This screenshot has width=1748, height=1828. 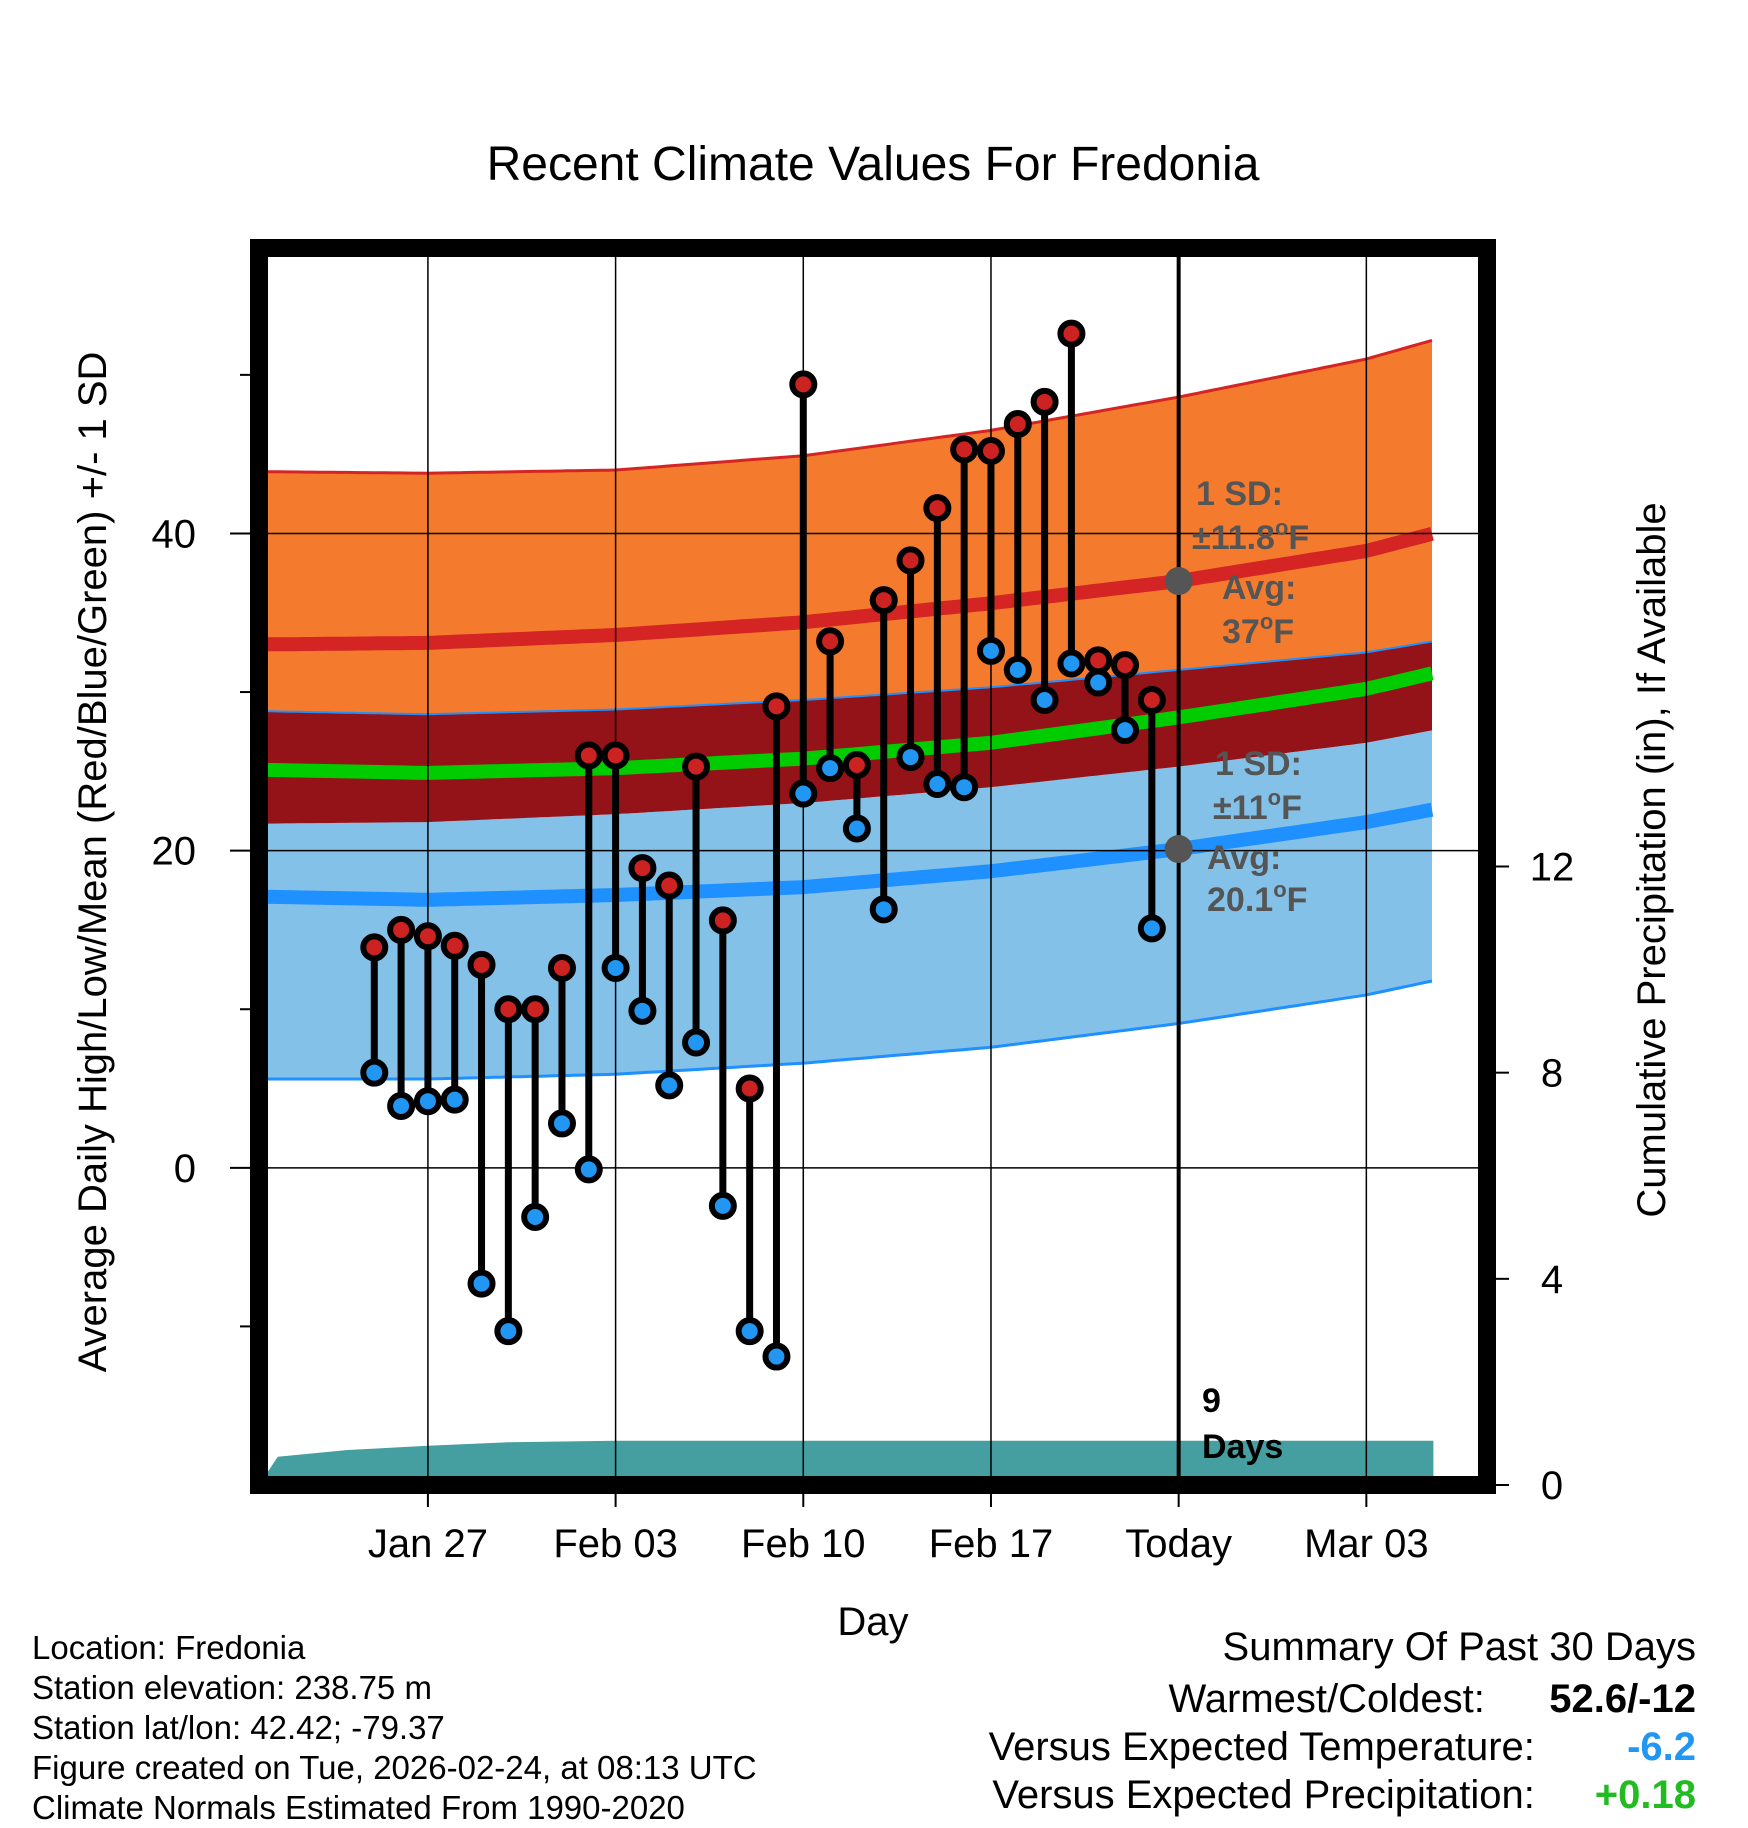 I want to click on low-sd-band, so click(x=845, y=904).